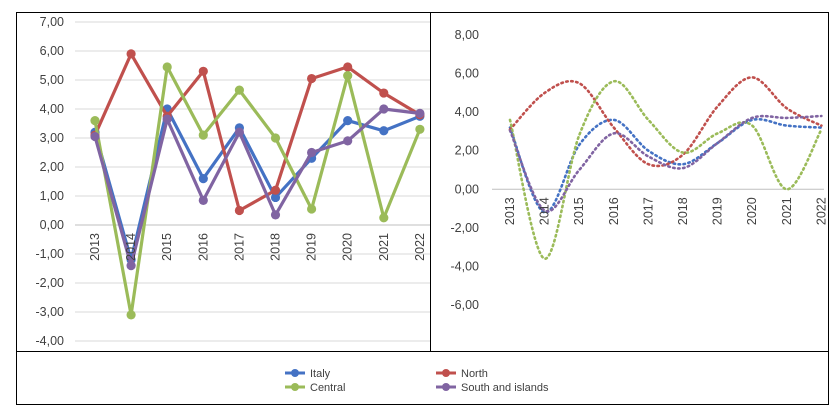  I want to click on legend-label-north: North, so click(474, 374).